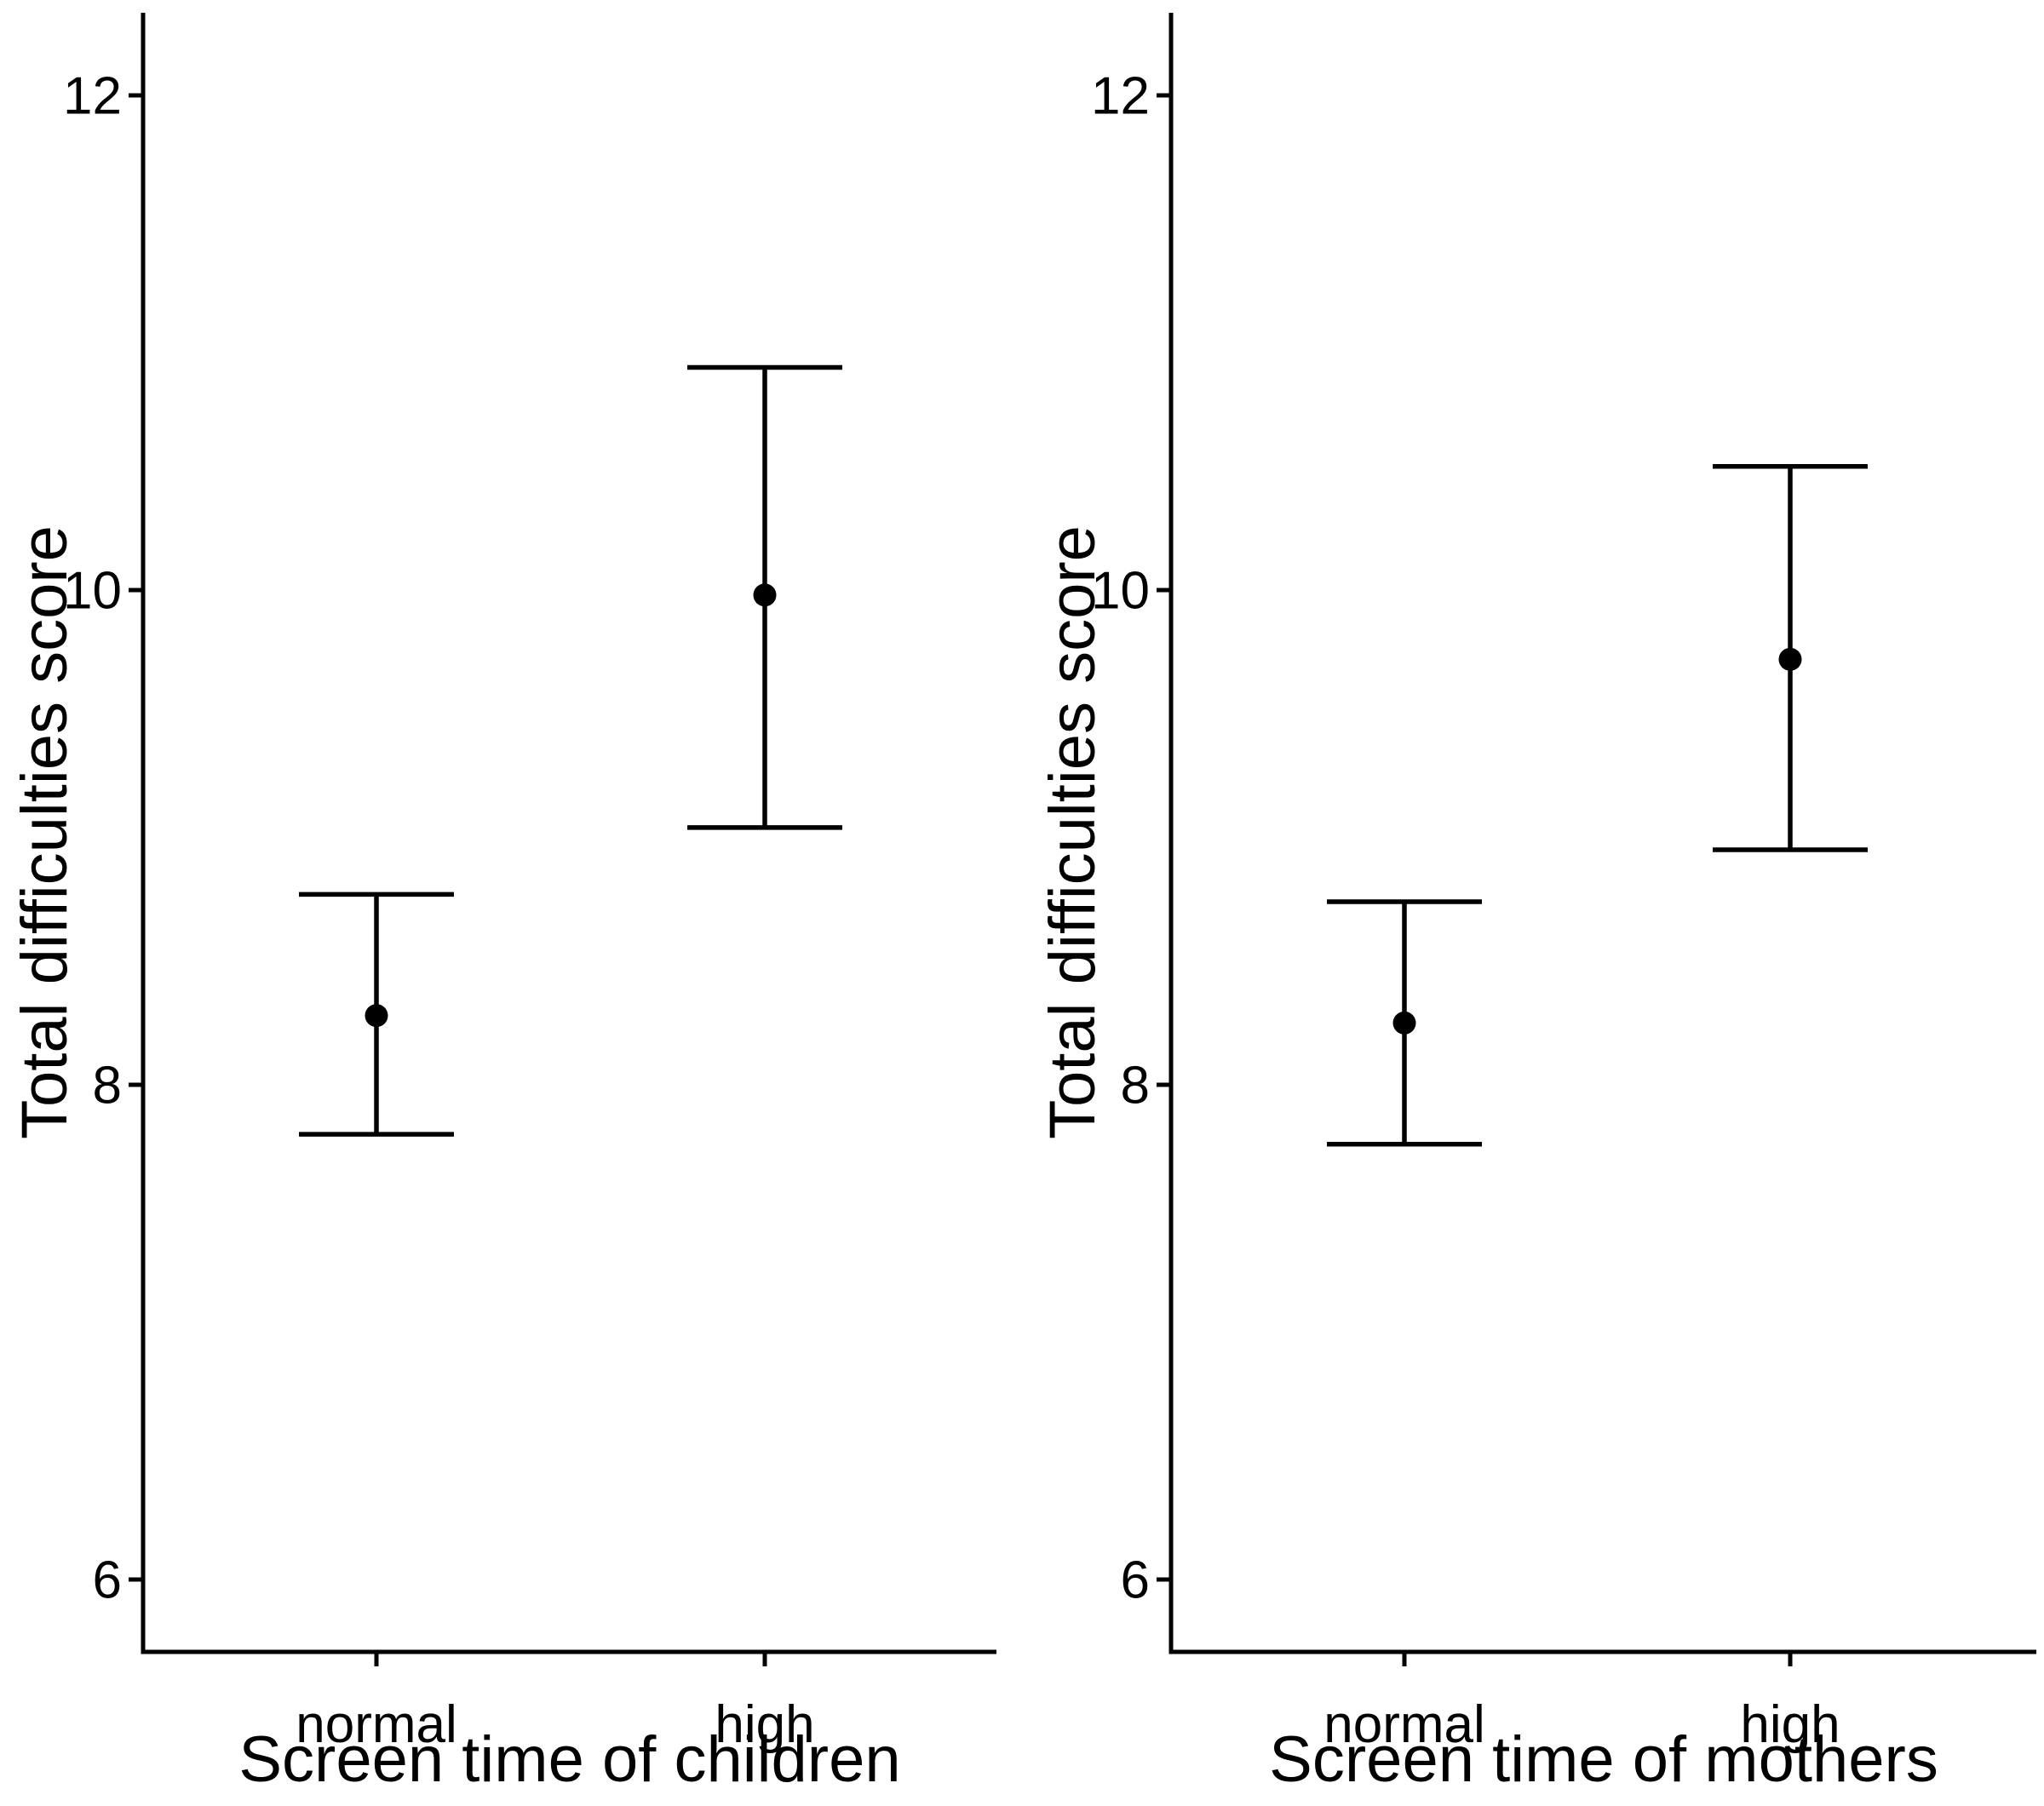 The width and height of the screenshot is (2044, 1806). Describe the element at coordinates (569, 1759) in the screenshot. I see `x-axis-title: Screen time of children` at that location.